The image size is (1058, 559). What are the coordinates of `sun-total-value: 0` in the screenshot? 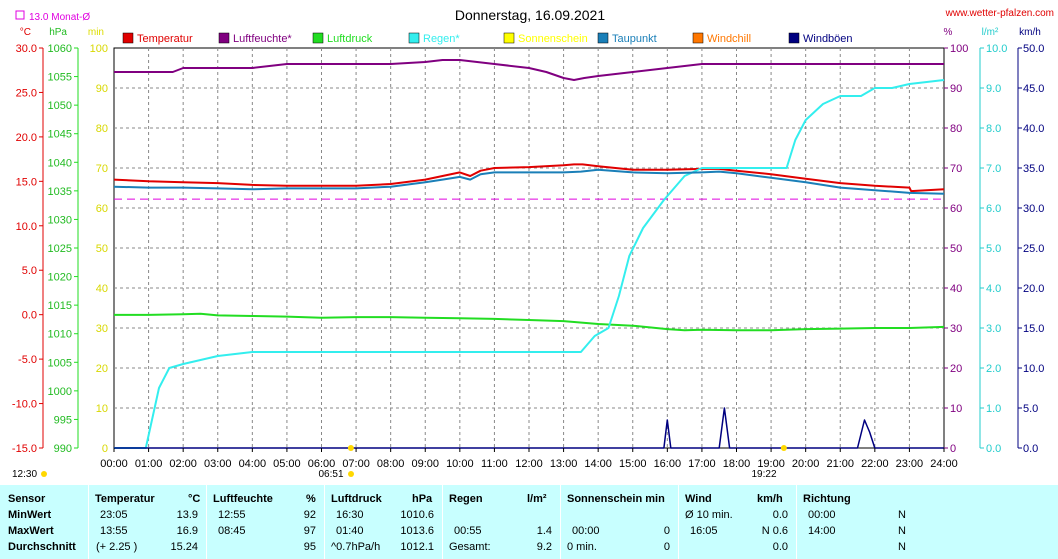 It's located at (666, 547).